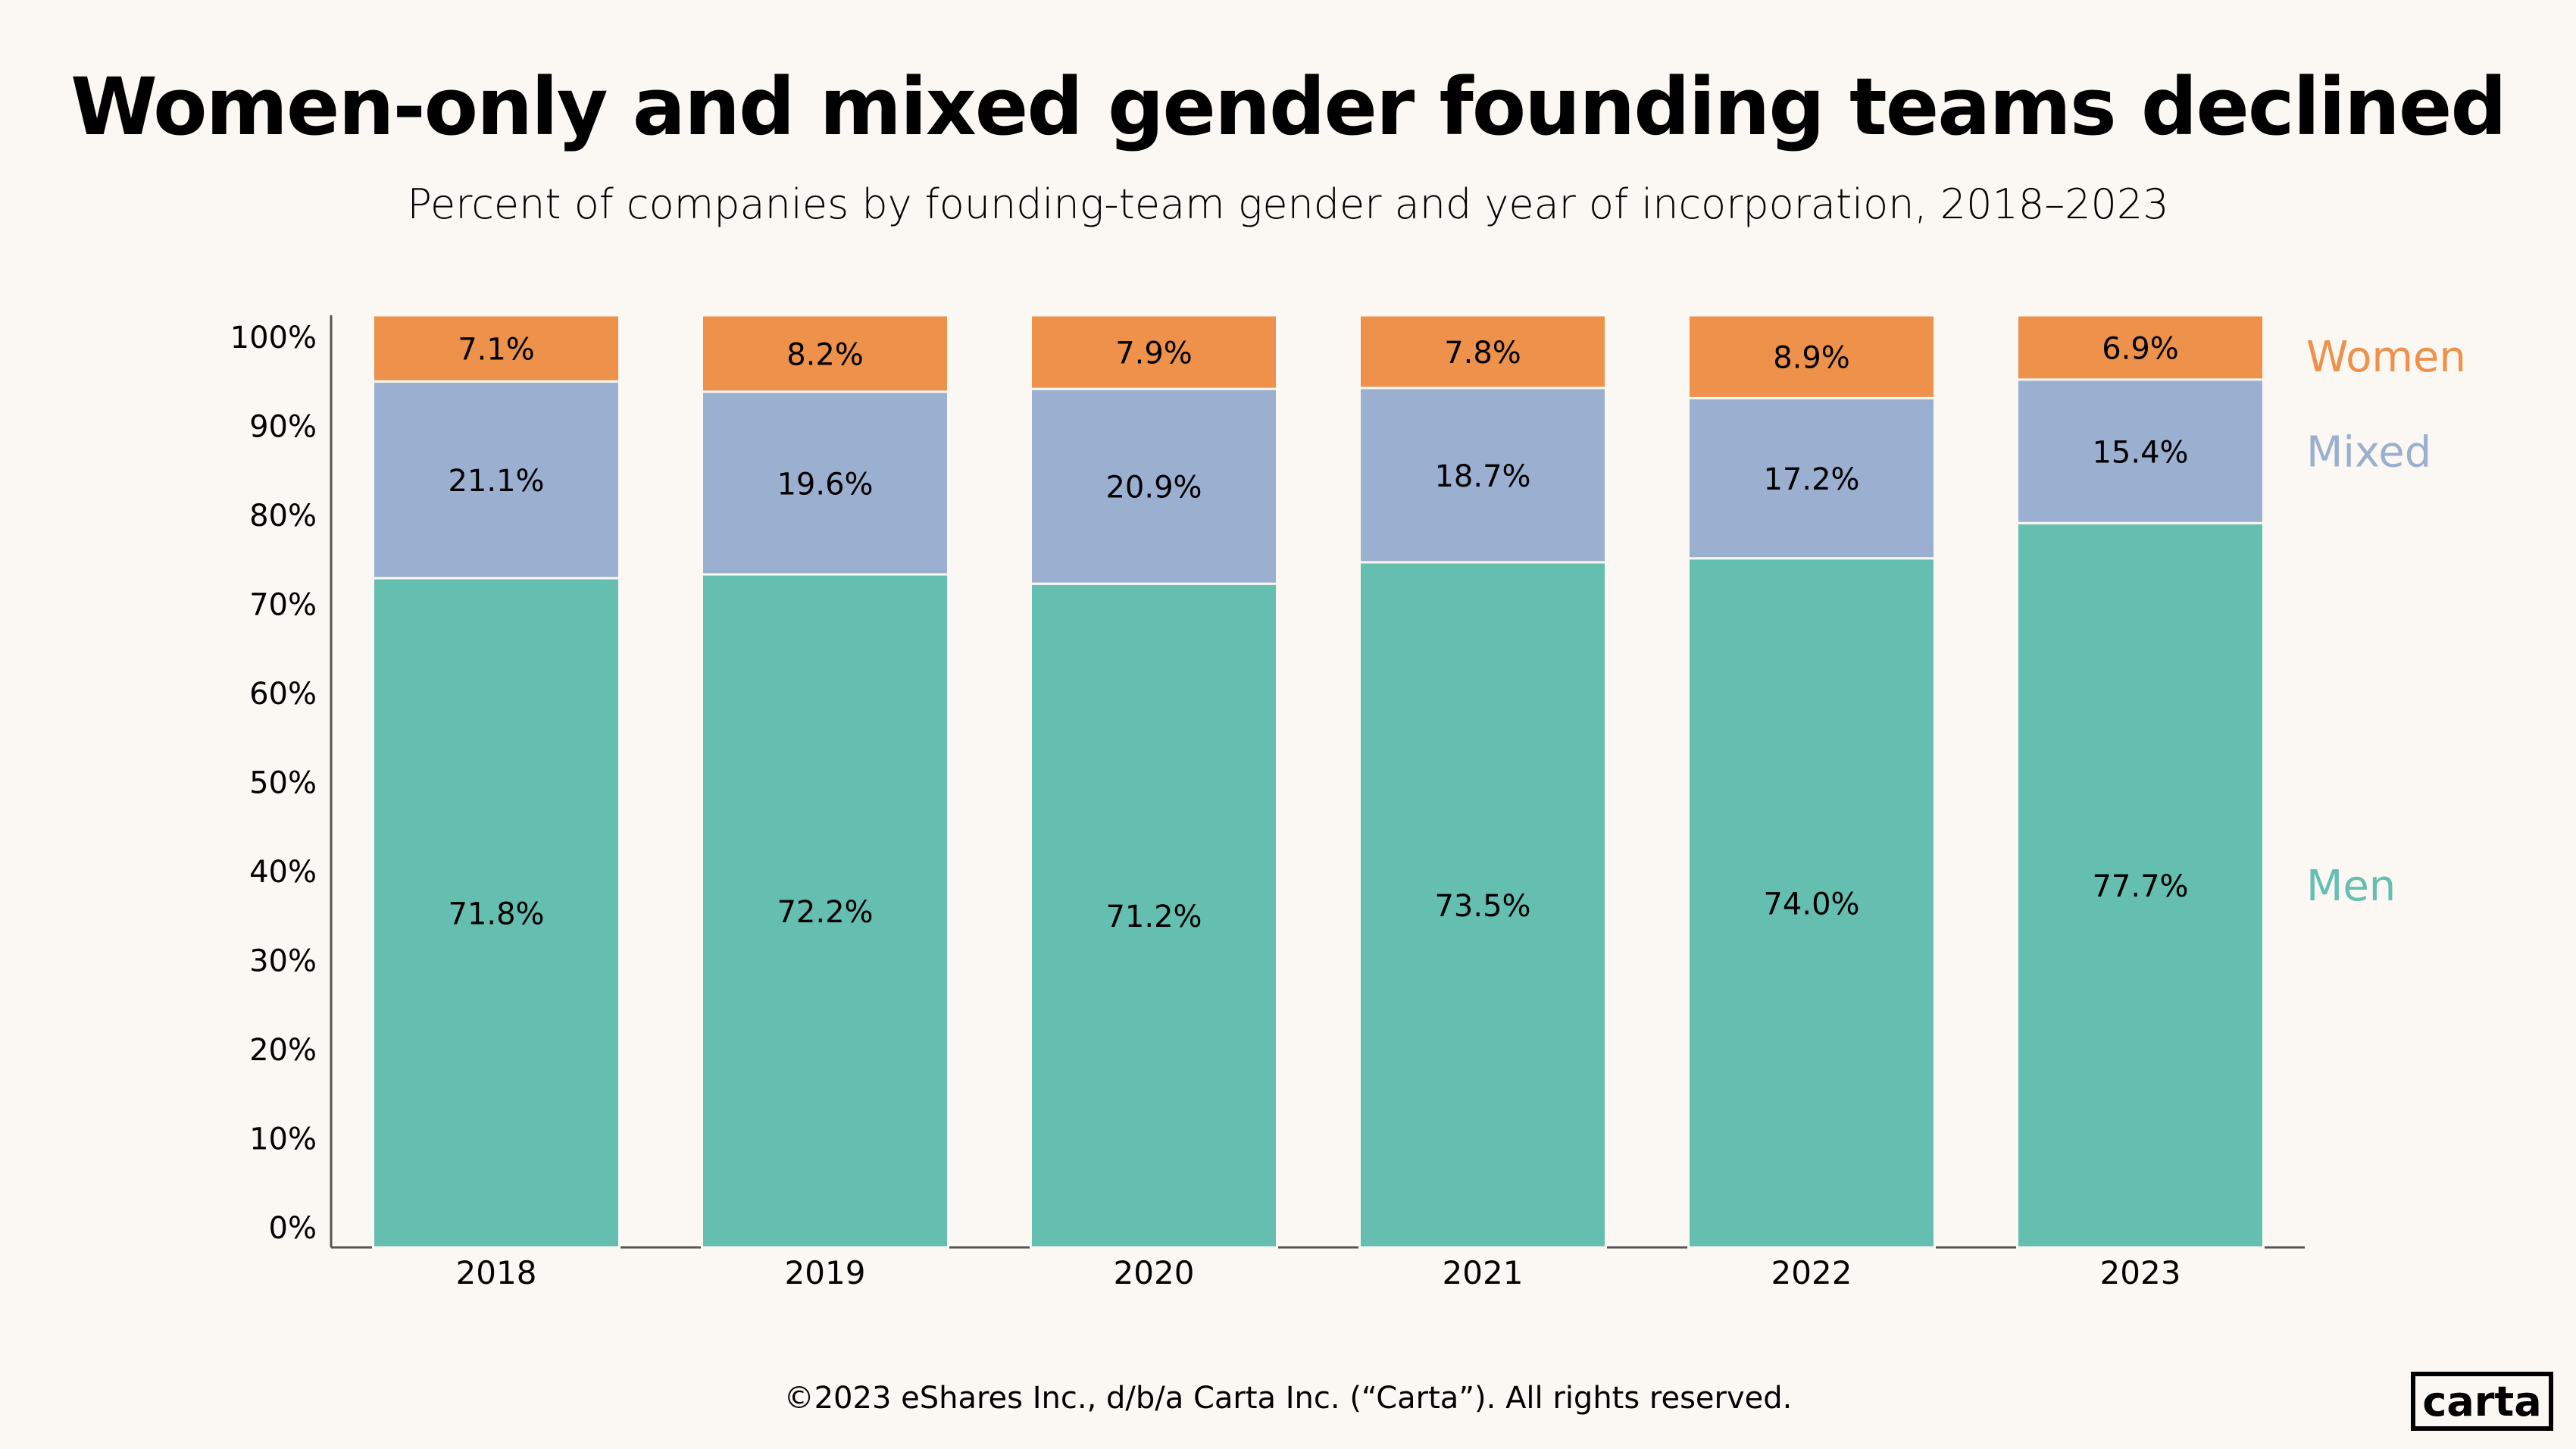 Image resolution: width=2576 pixels, height=1449 pixels. I want to click on legend-label-mixed: Mixed, so click(2368, 452).